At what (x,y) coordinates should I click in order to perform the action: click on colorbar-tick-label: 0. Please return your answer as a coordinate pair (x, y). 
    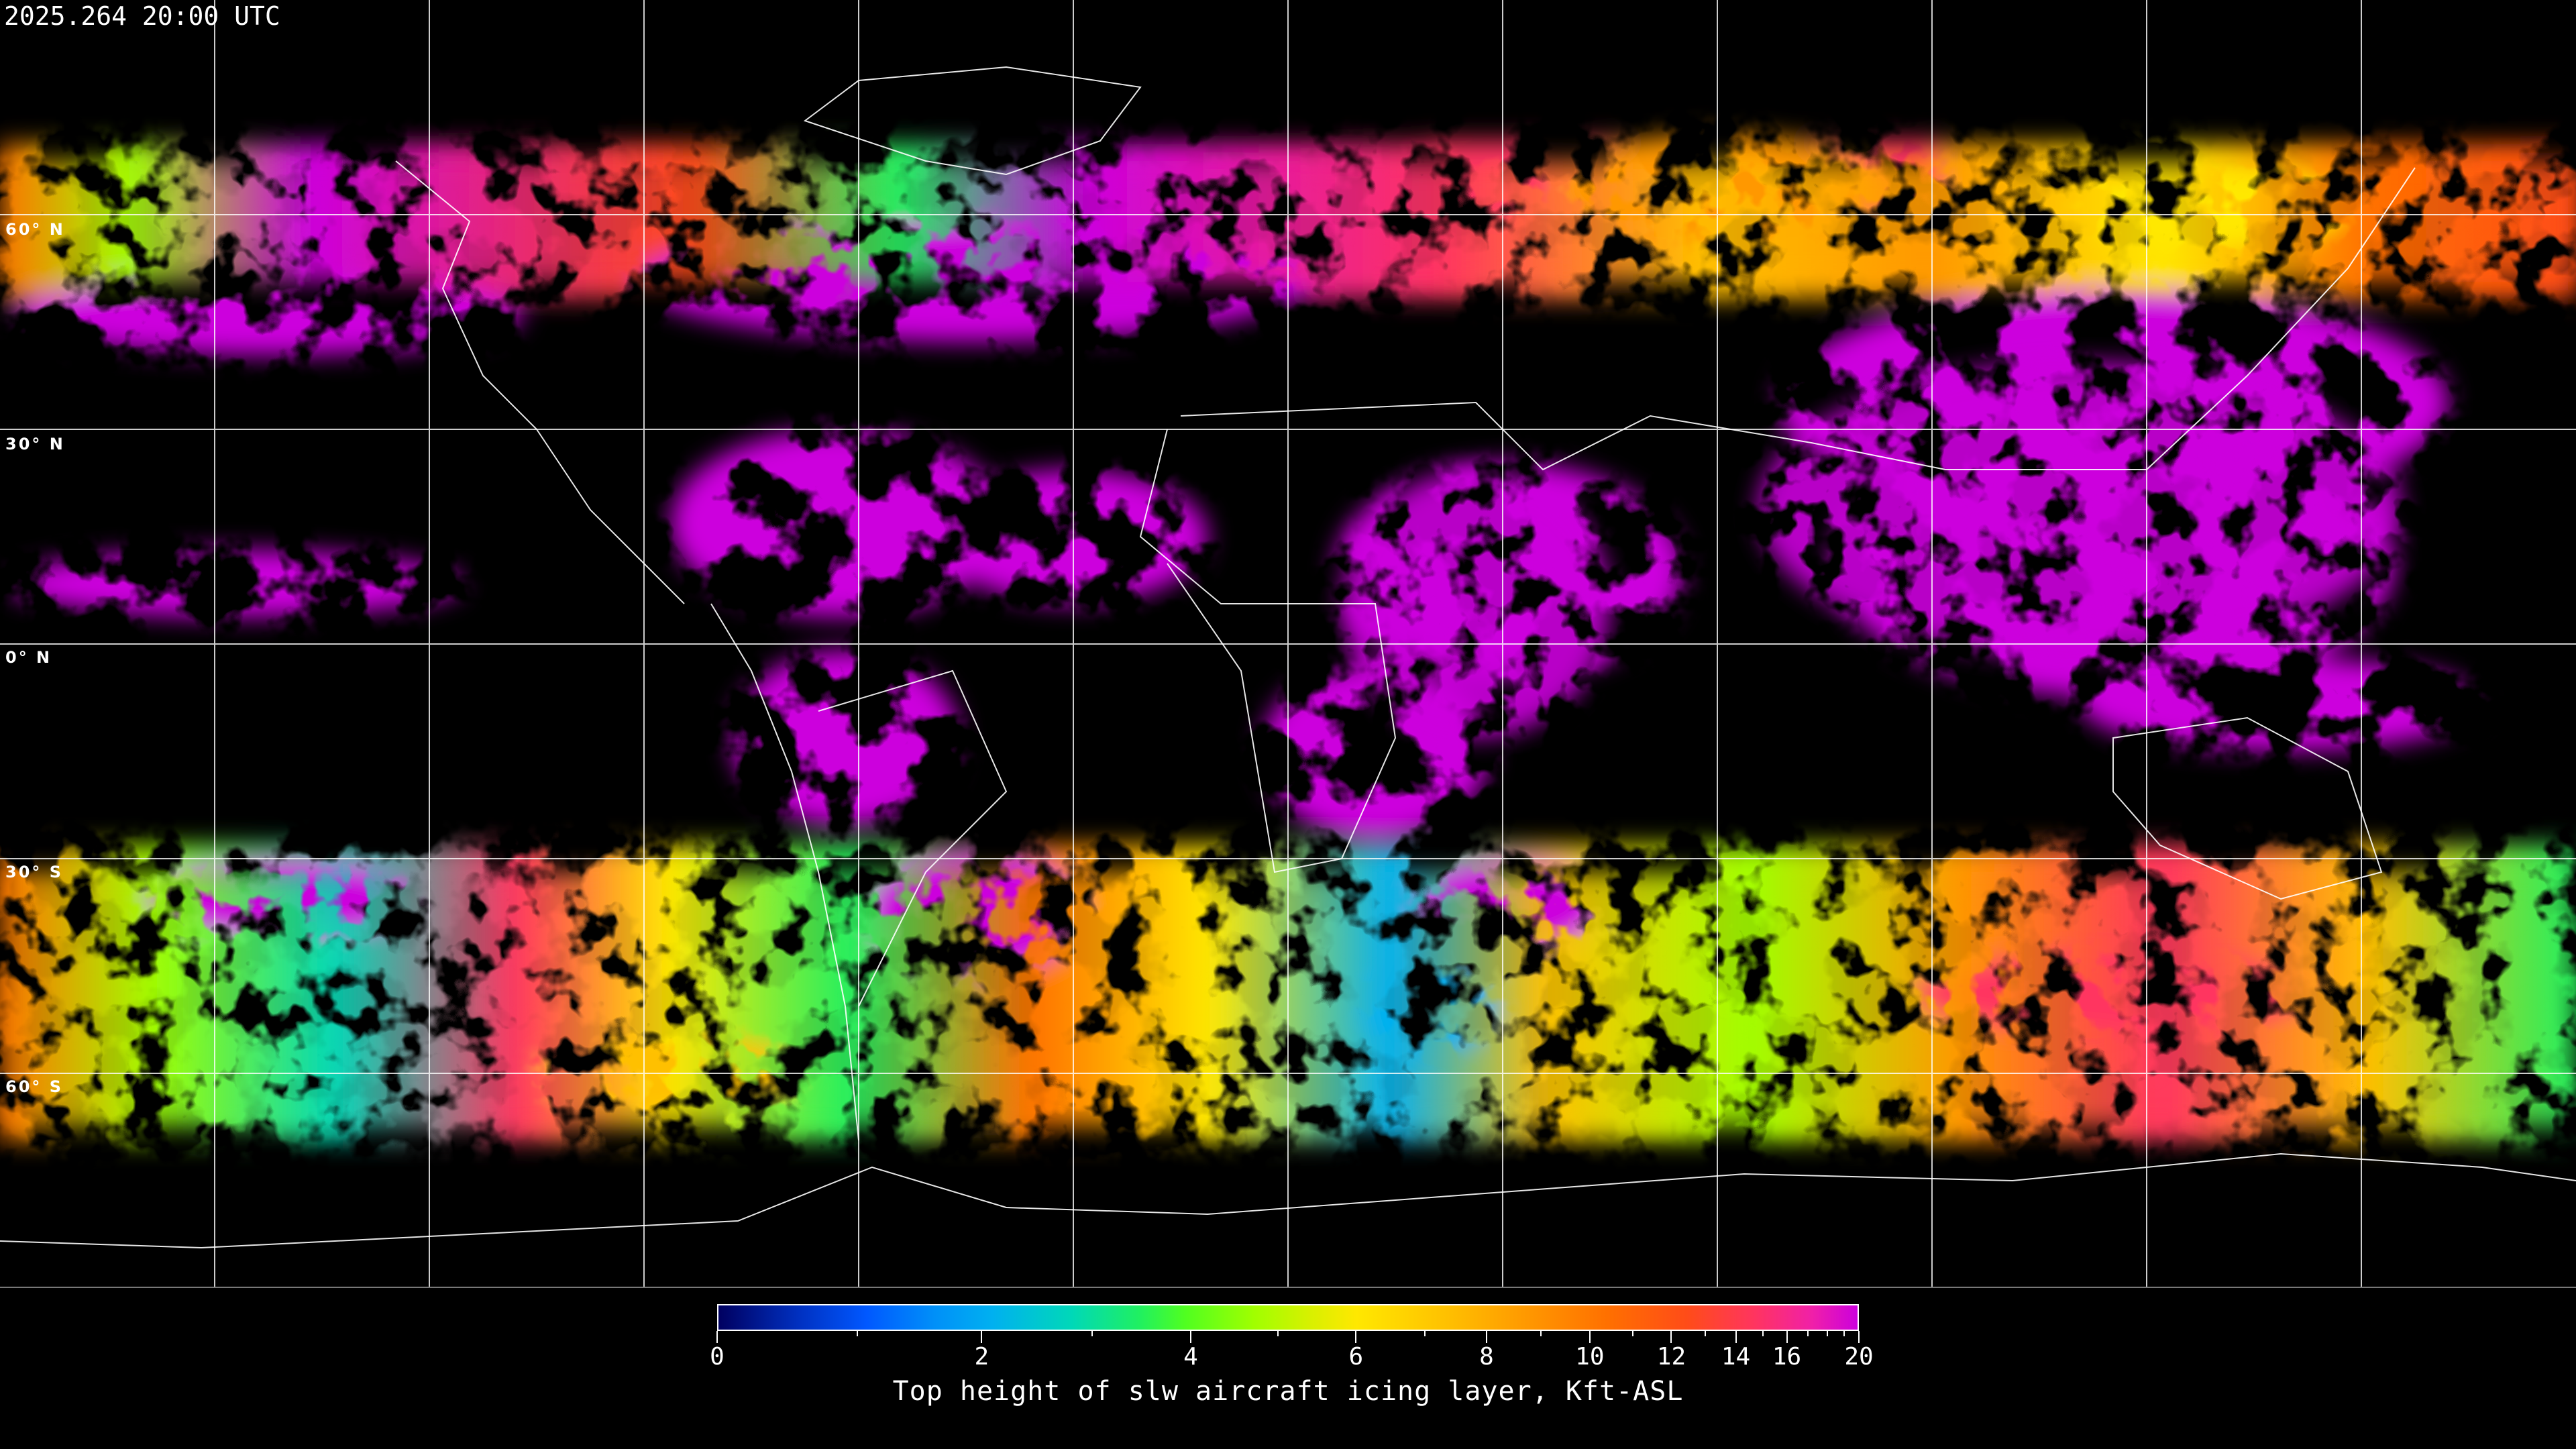
    Looking at the image, I should click on (717, 1357).